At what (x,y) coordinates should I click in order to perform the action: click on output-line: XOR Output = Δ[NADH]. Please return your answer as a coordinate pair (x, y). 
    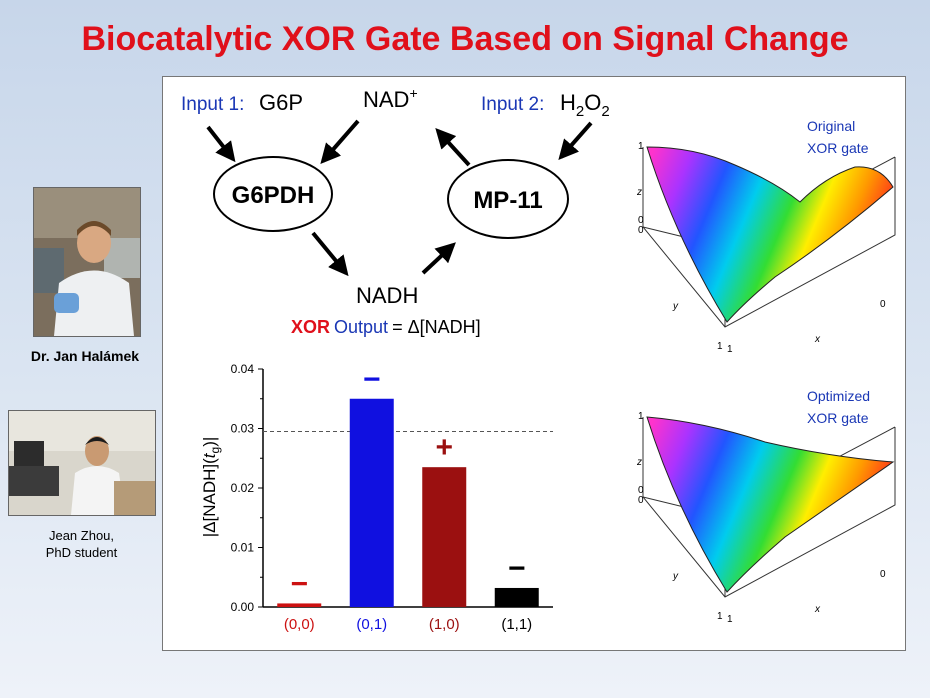
    Looking at the image, I should click on (386, 327).